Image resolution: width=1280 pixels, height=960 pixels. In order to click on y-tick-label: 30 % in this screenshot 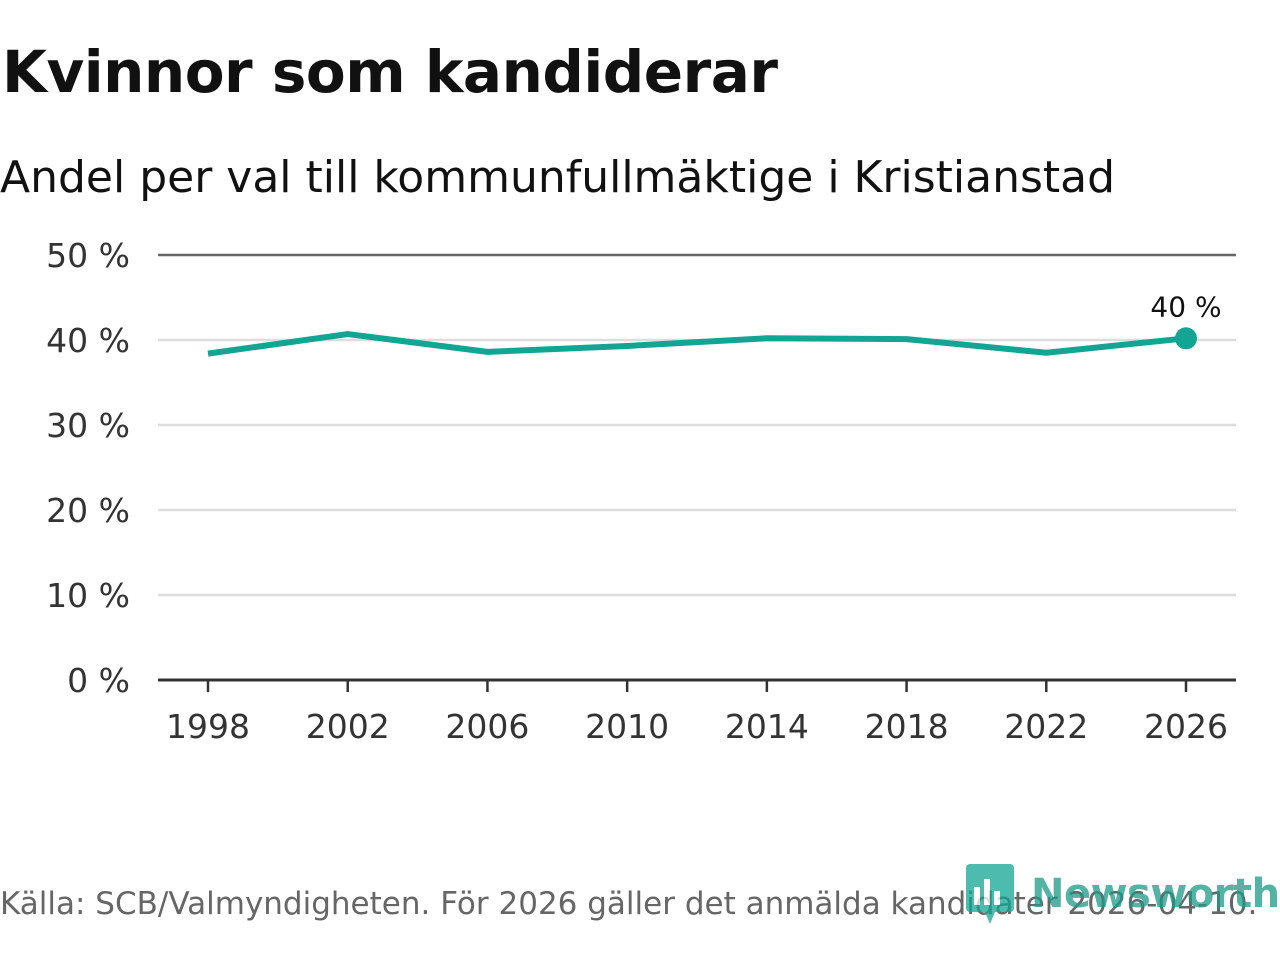, I will do `click(88, 425)`.